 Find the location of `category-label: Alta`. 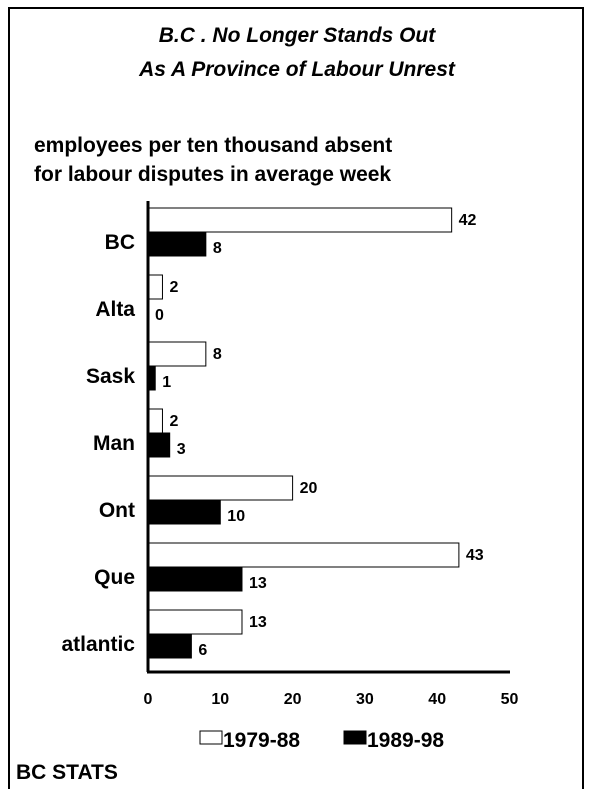

category-label: Alta is located at coordinates (115, 309).